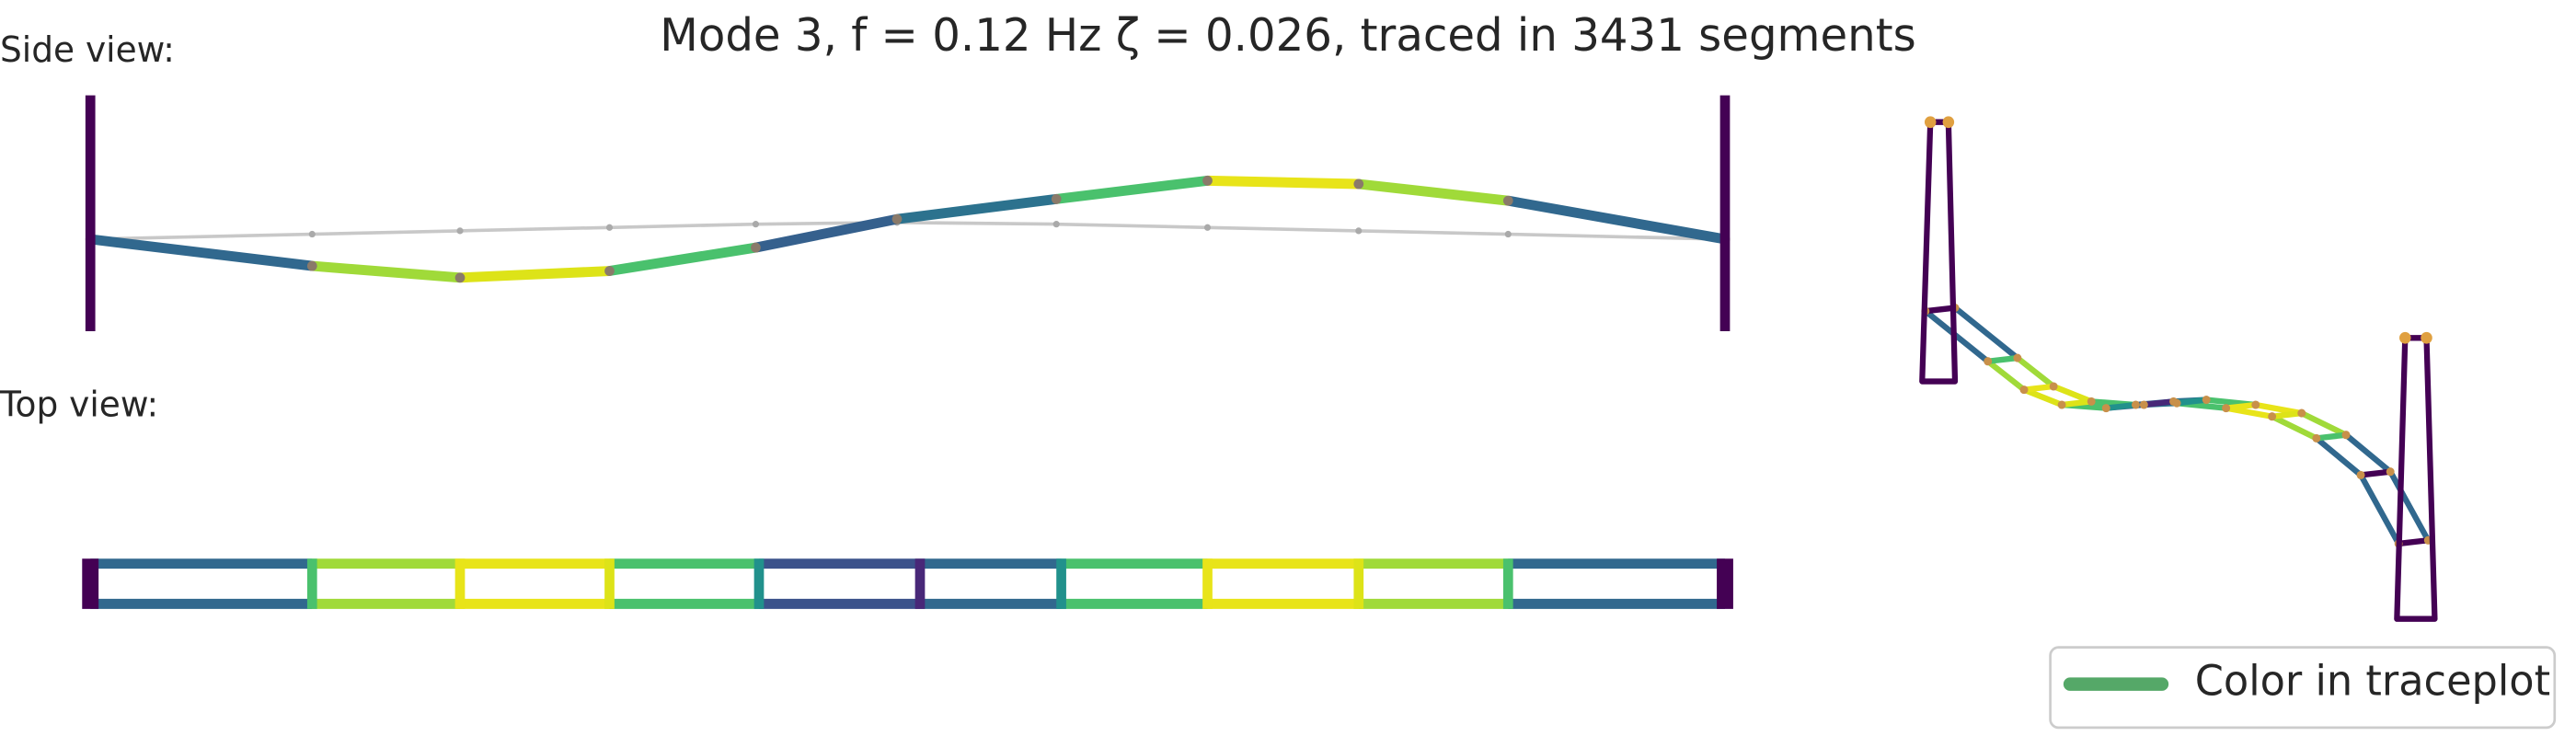 The image size is (2576, 736). What do you see at coordinates (87, 49) in the screenshot?
I see `side-view-label: Side view:` at bounding box center [87, 49].